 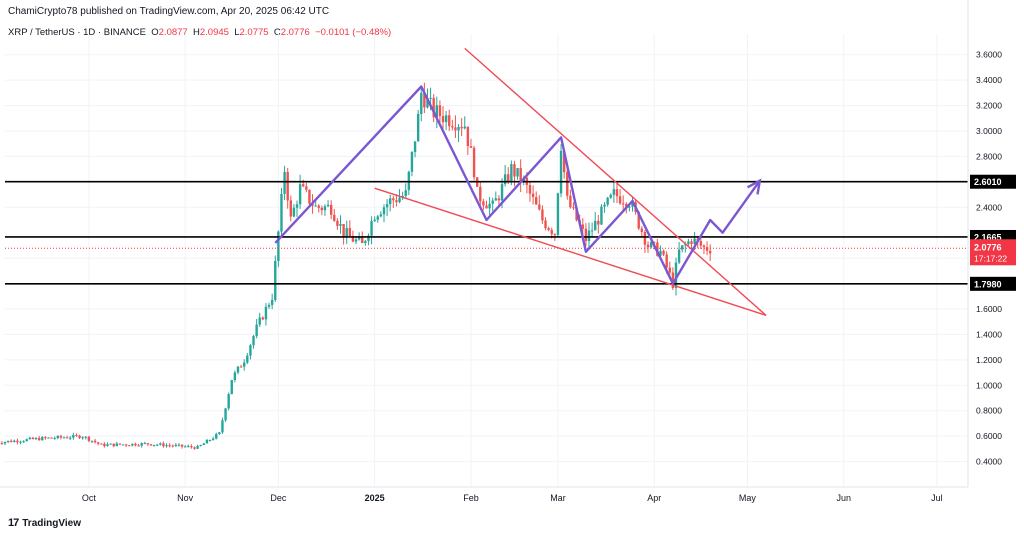 I want to click on price-tick-label: 3.6000, so click(x=989, y=55).